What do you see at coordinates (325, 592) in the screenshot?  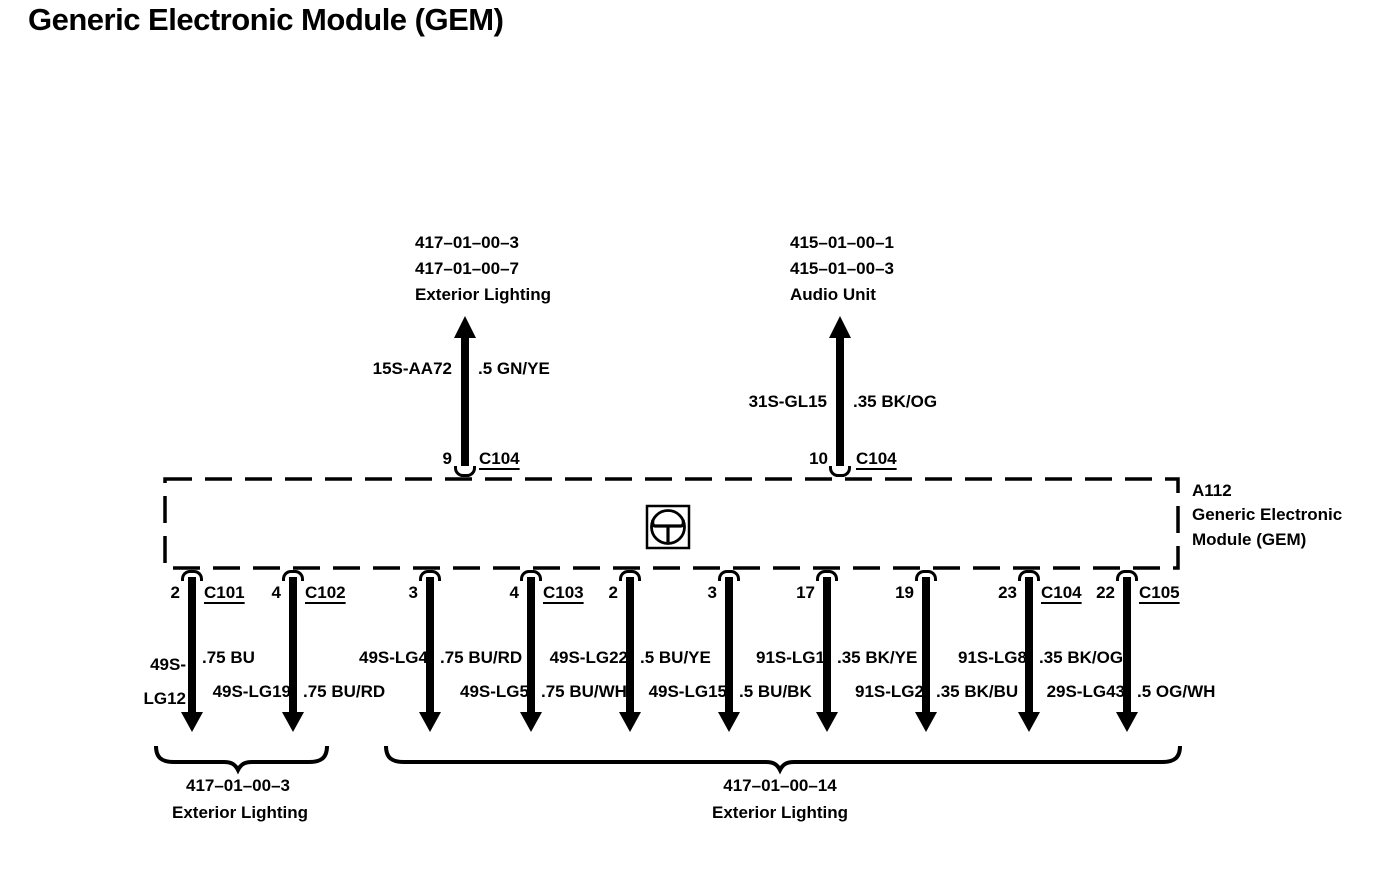 I see `bottom2-connector: C102` at bounding box center [325, 592].